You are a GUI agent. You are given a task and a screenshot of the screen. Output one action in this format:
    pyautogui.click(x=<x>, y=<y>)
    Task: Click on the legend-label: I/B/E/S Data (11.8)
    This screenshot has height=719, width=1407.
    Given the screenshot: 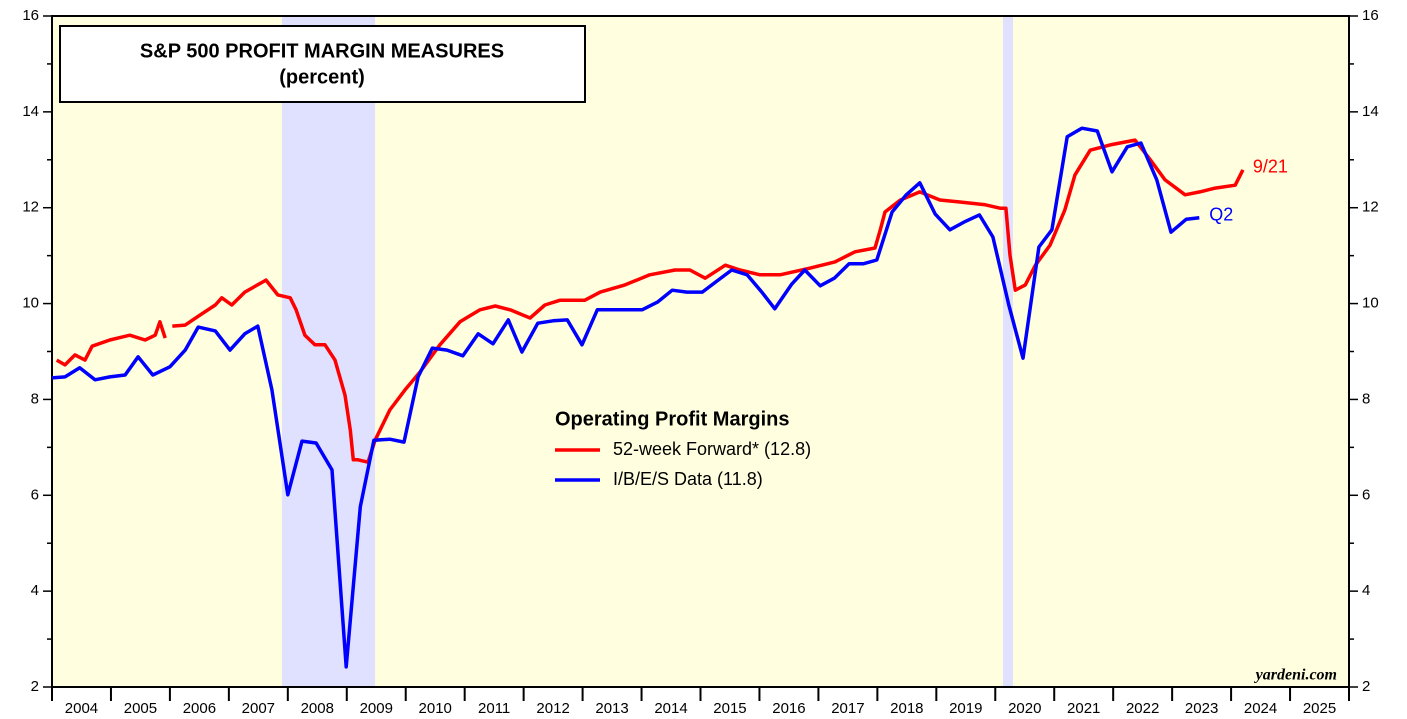 What is the action you would take?
    pyautogui.click(x=688, y=479)
    